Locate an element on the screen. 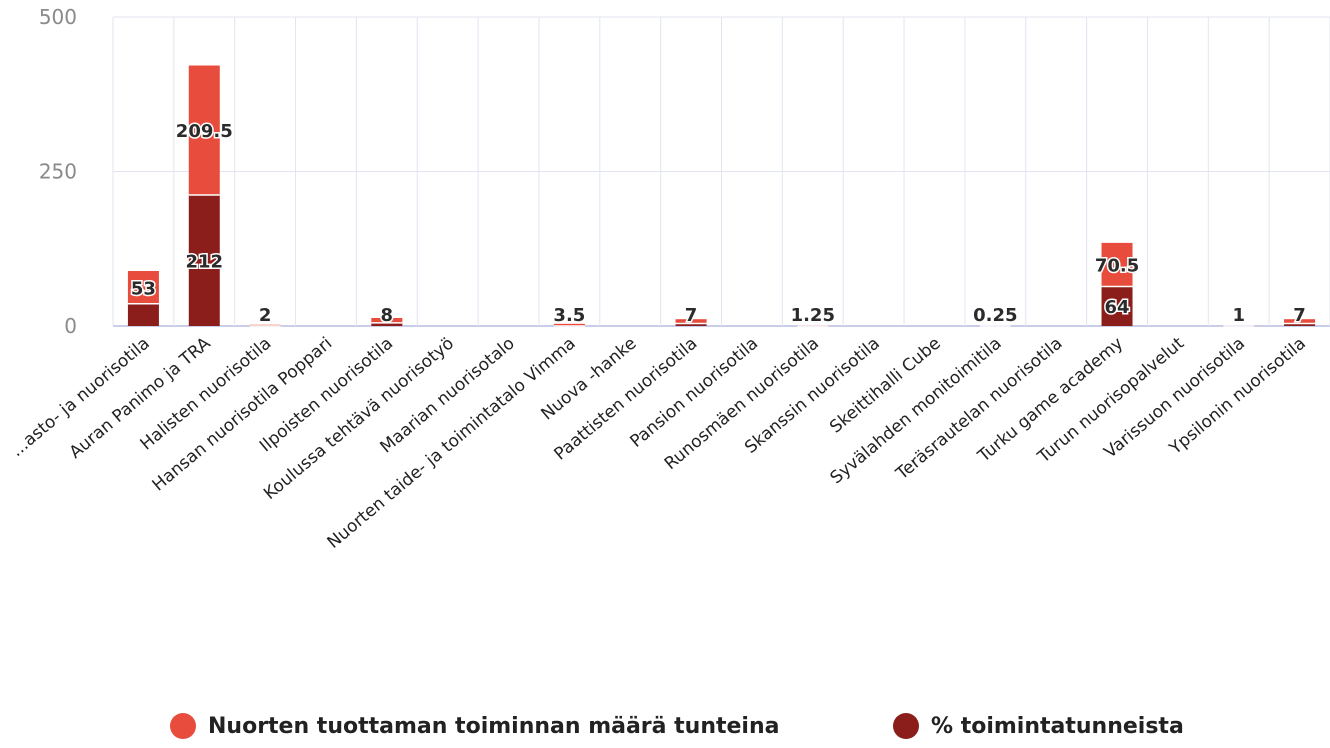 The height and width of the screenshot is (748, 1330). data-label: 212 is located at coordinates (204, 261).